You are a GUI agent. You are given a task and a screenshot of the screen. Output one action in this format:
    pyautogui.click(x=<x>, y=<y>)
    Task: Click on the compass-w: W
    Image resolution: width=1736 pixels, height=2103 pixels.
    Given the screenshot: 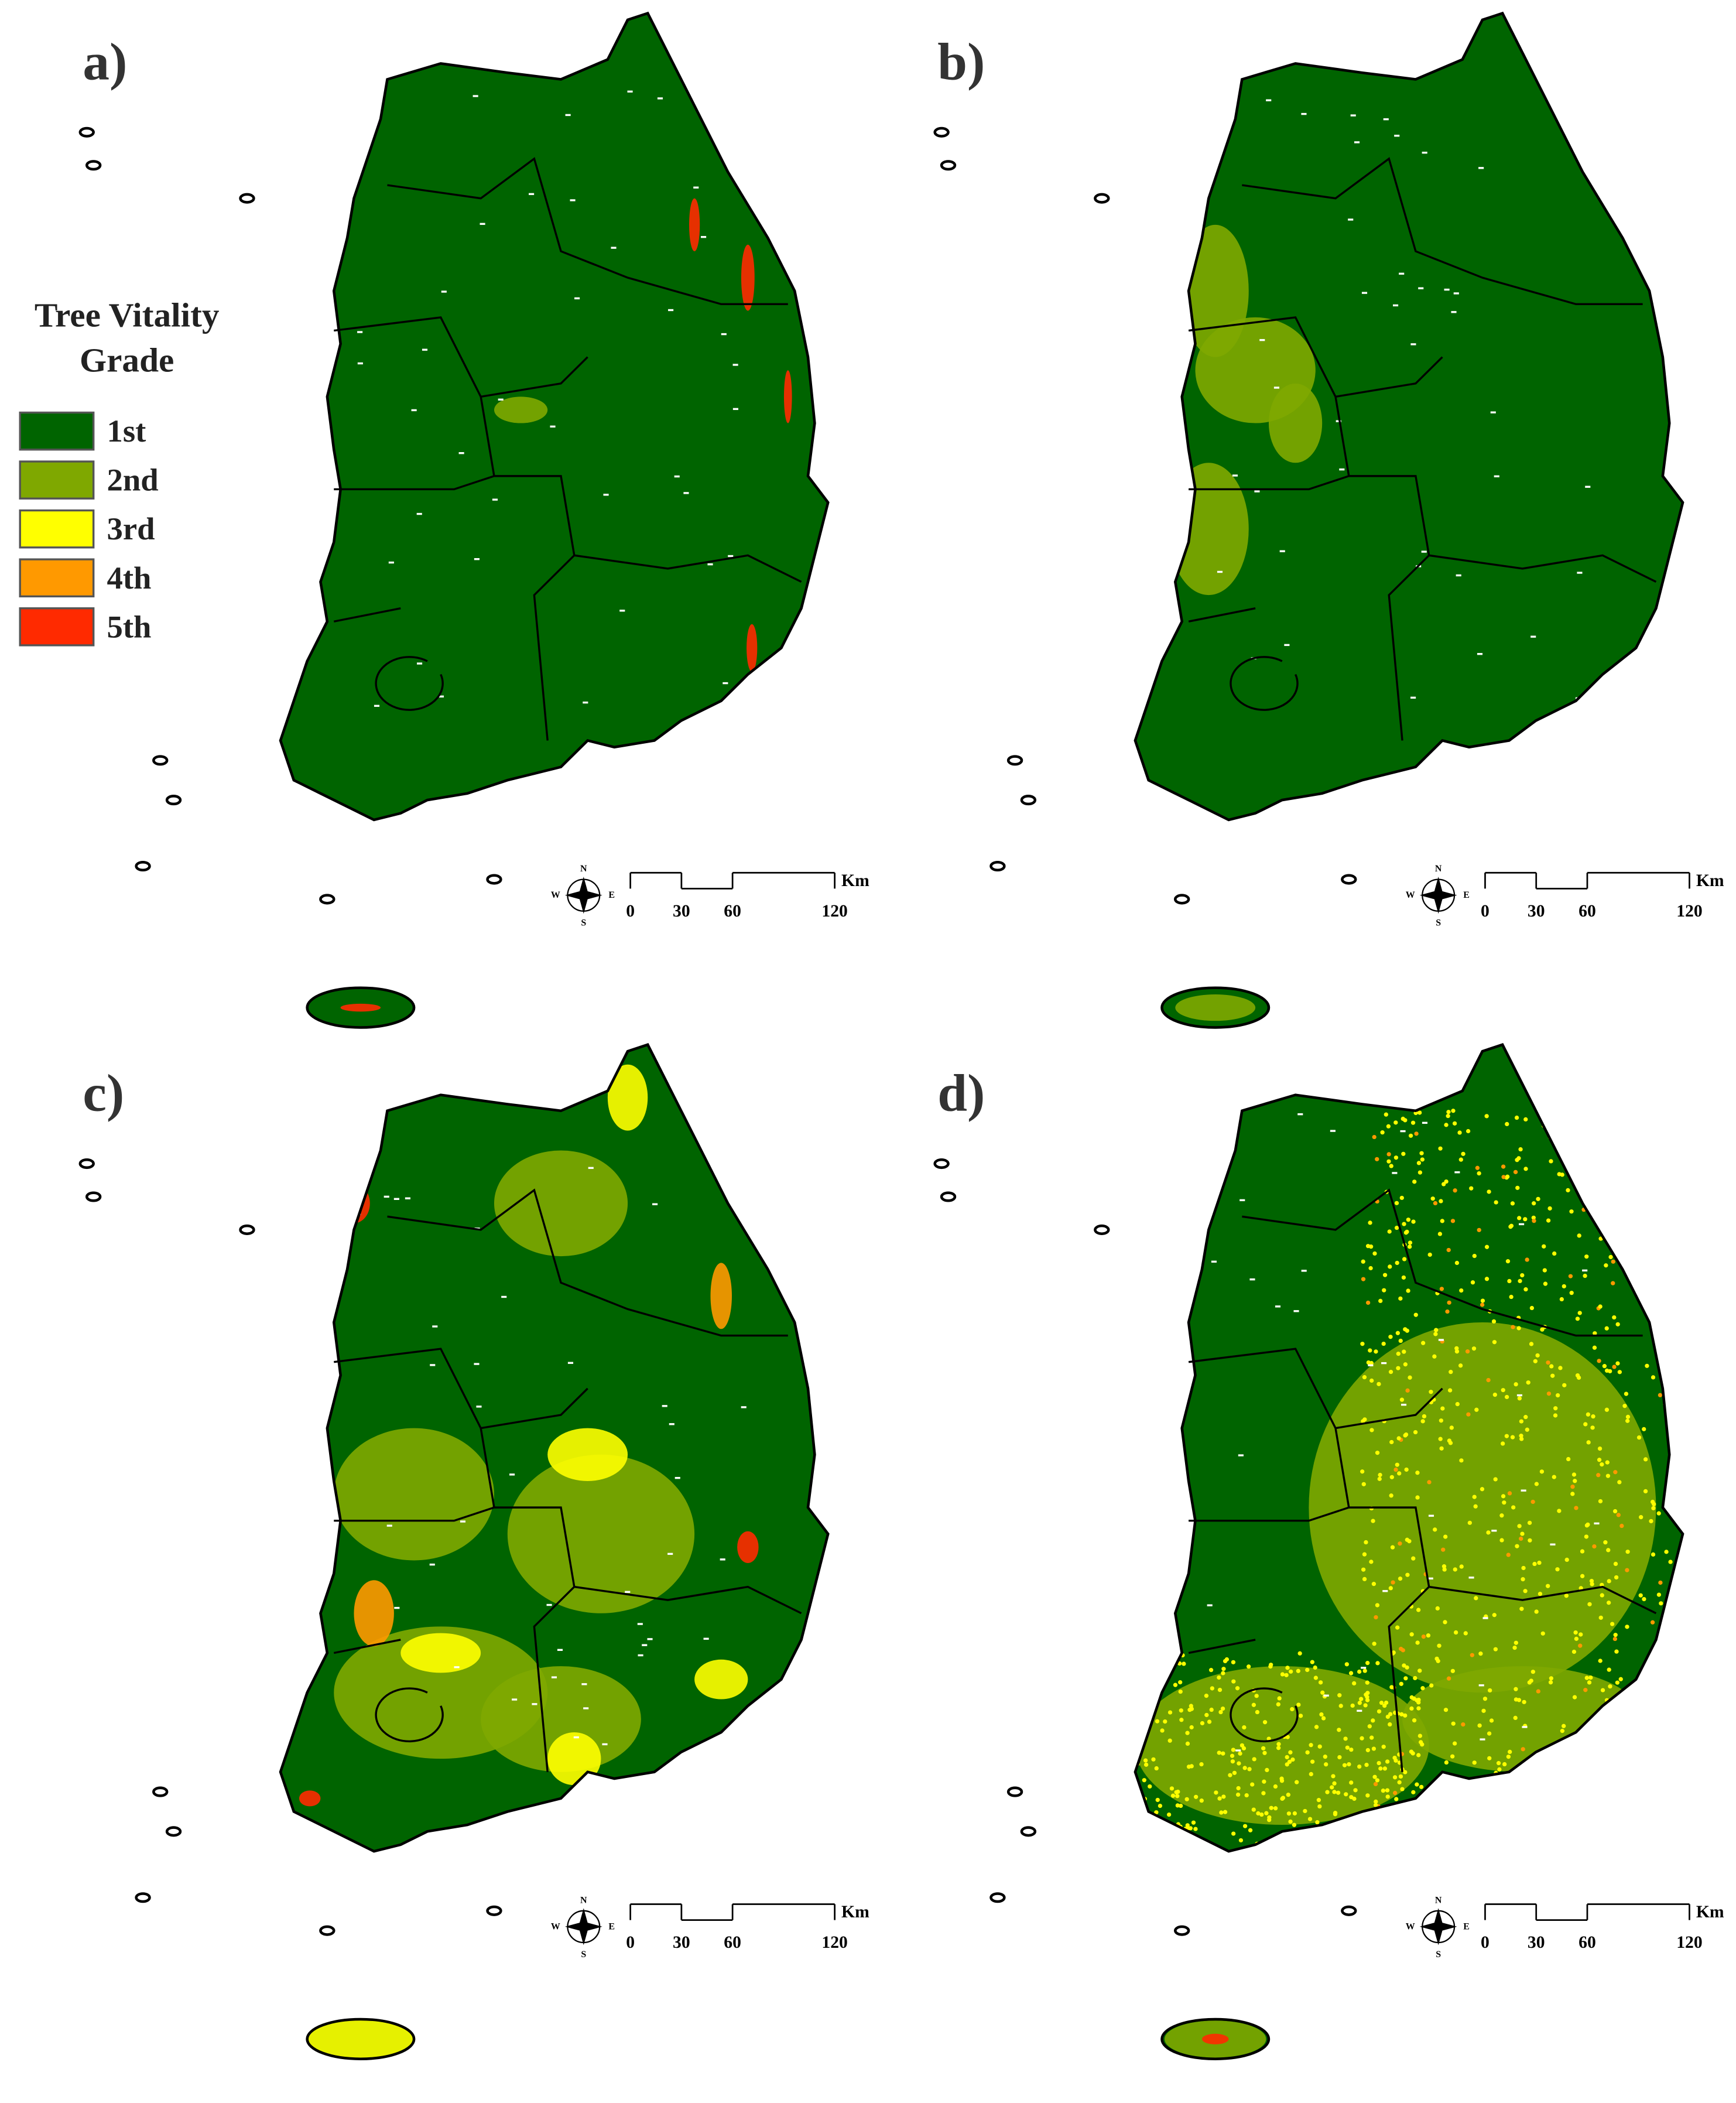 What is the action you would take?
    pyautogui.click(x=1410, y=895)
    